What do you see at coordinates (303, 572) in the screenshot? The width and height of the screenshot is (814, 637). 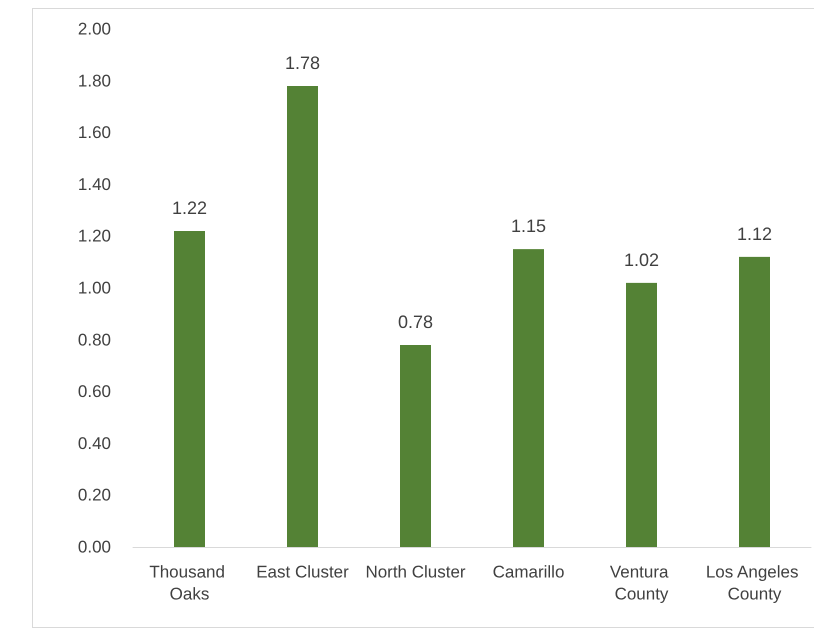 I see `x-tick-label: East Cluster` at bounding box center [303, 572].